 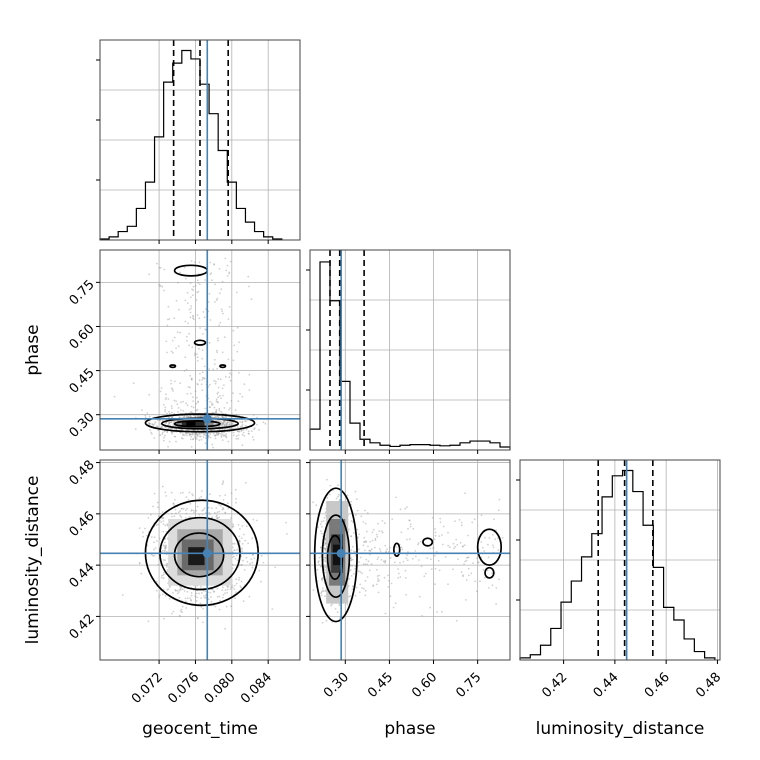 I want to click on density-cell-geocent-time-vs-luminosity-distance, so click(x=196, y=556).